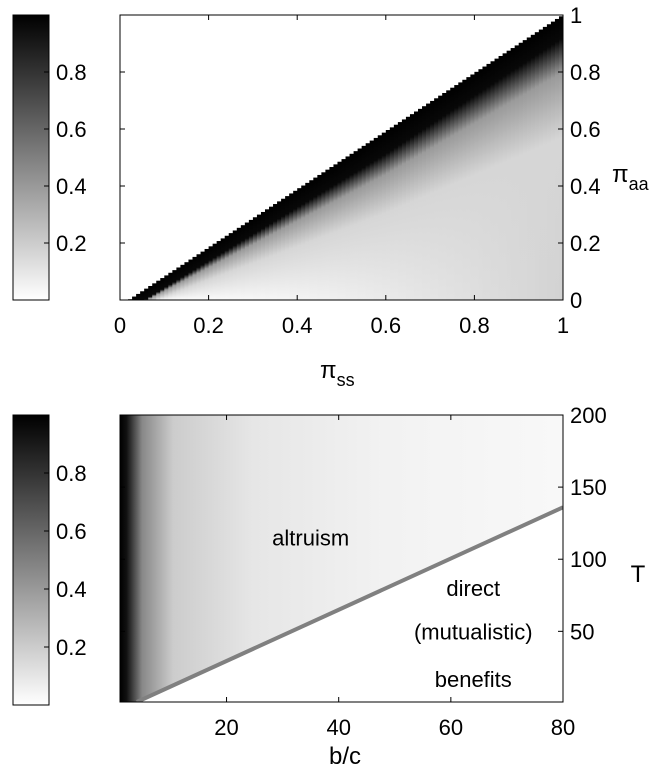 The image size is (662, 773). I want to click on top-y-tick-label: 0.6, so click(585, 129).